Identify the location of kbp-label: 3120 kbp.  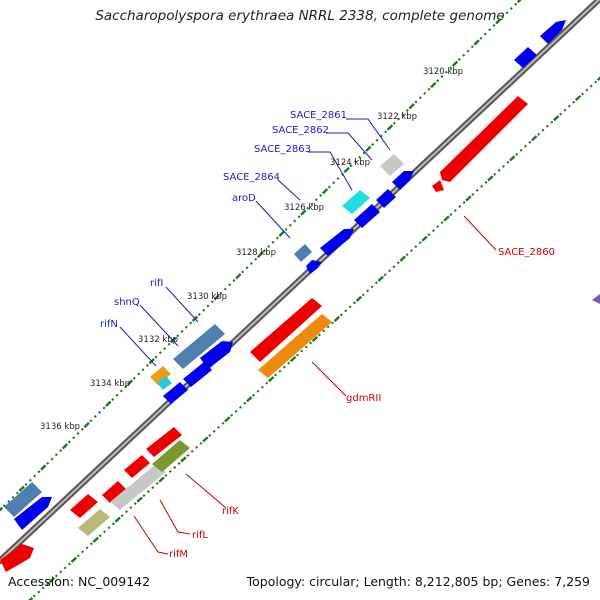
(443, 72).